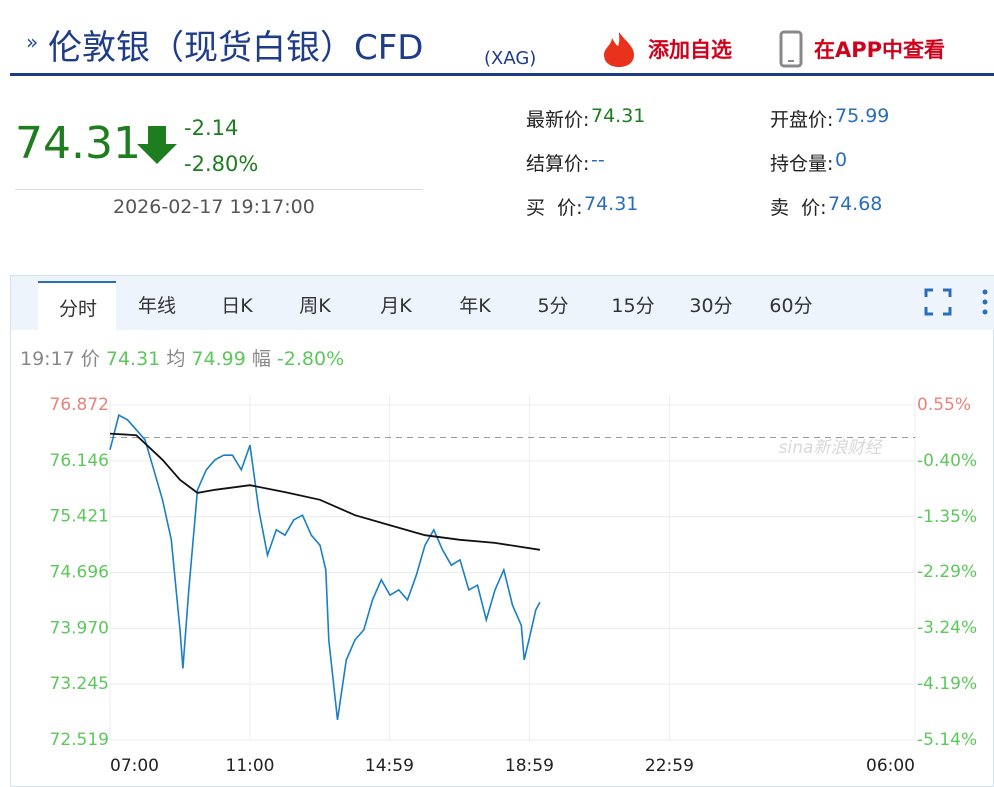  I want to click on fullscreen-icon, so click(938, 302).